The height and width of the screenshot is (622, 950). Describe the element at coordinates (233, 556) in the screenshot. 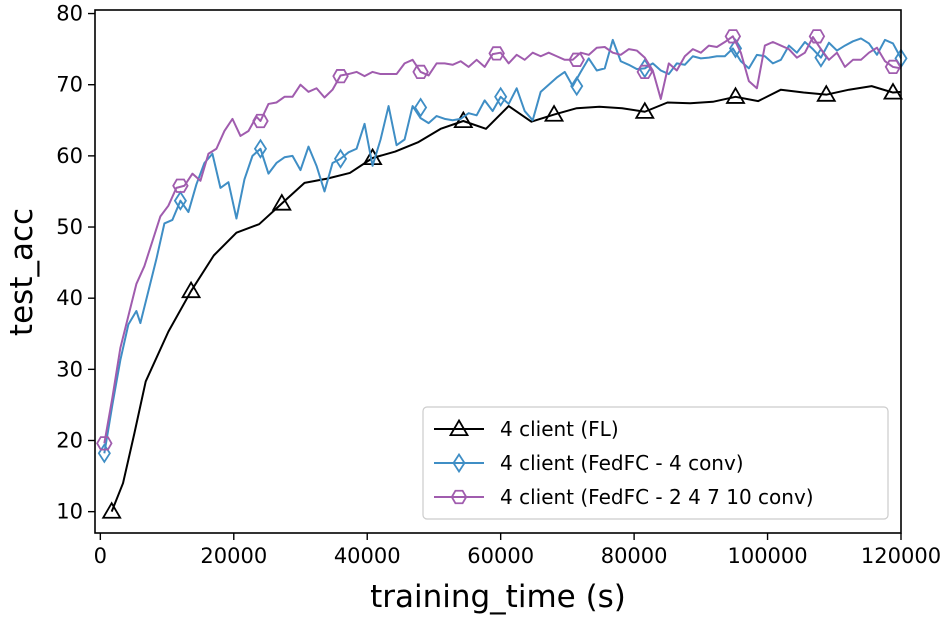

I see `x-tick-label: 20000` at that location.